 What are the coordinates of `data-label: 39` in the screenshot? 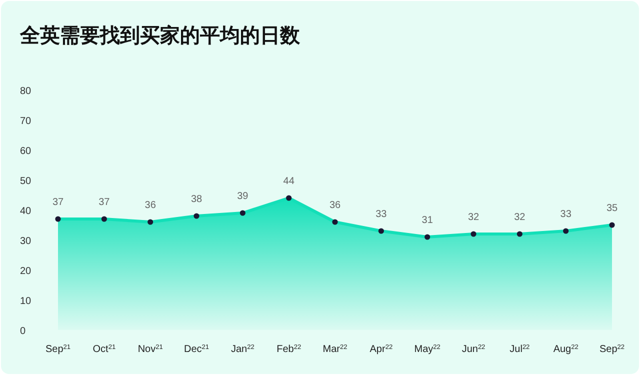 It's located at (243, 196).